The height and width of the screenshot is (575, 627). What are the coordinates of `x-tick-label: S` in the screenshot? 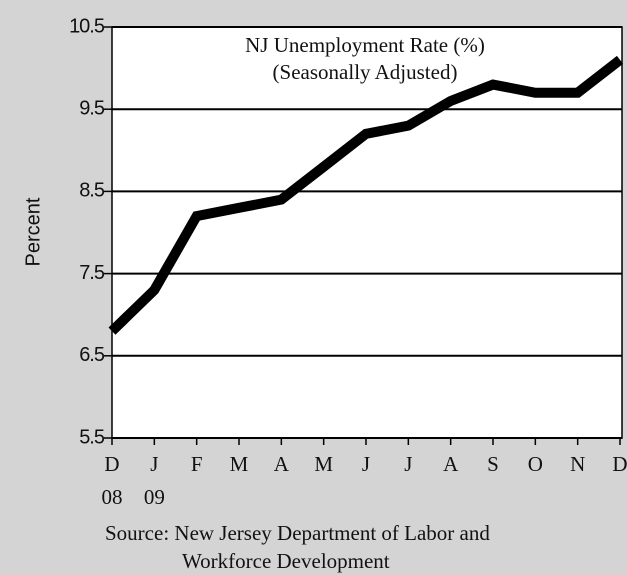 It's located at (493, 464).